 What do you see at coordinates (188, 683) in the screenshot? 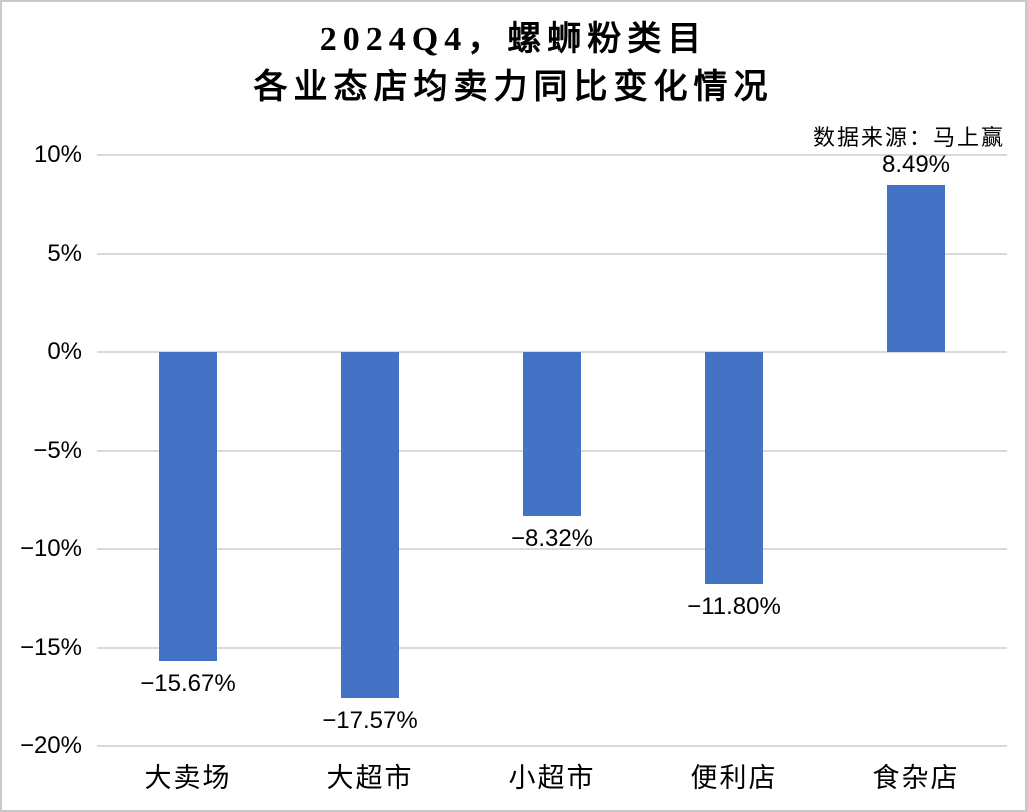
I see `value-label-大卖场: −15.67%` at bounding box center [188, 683].